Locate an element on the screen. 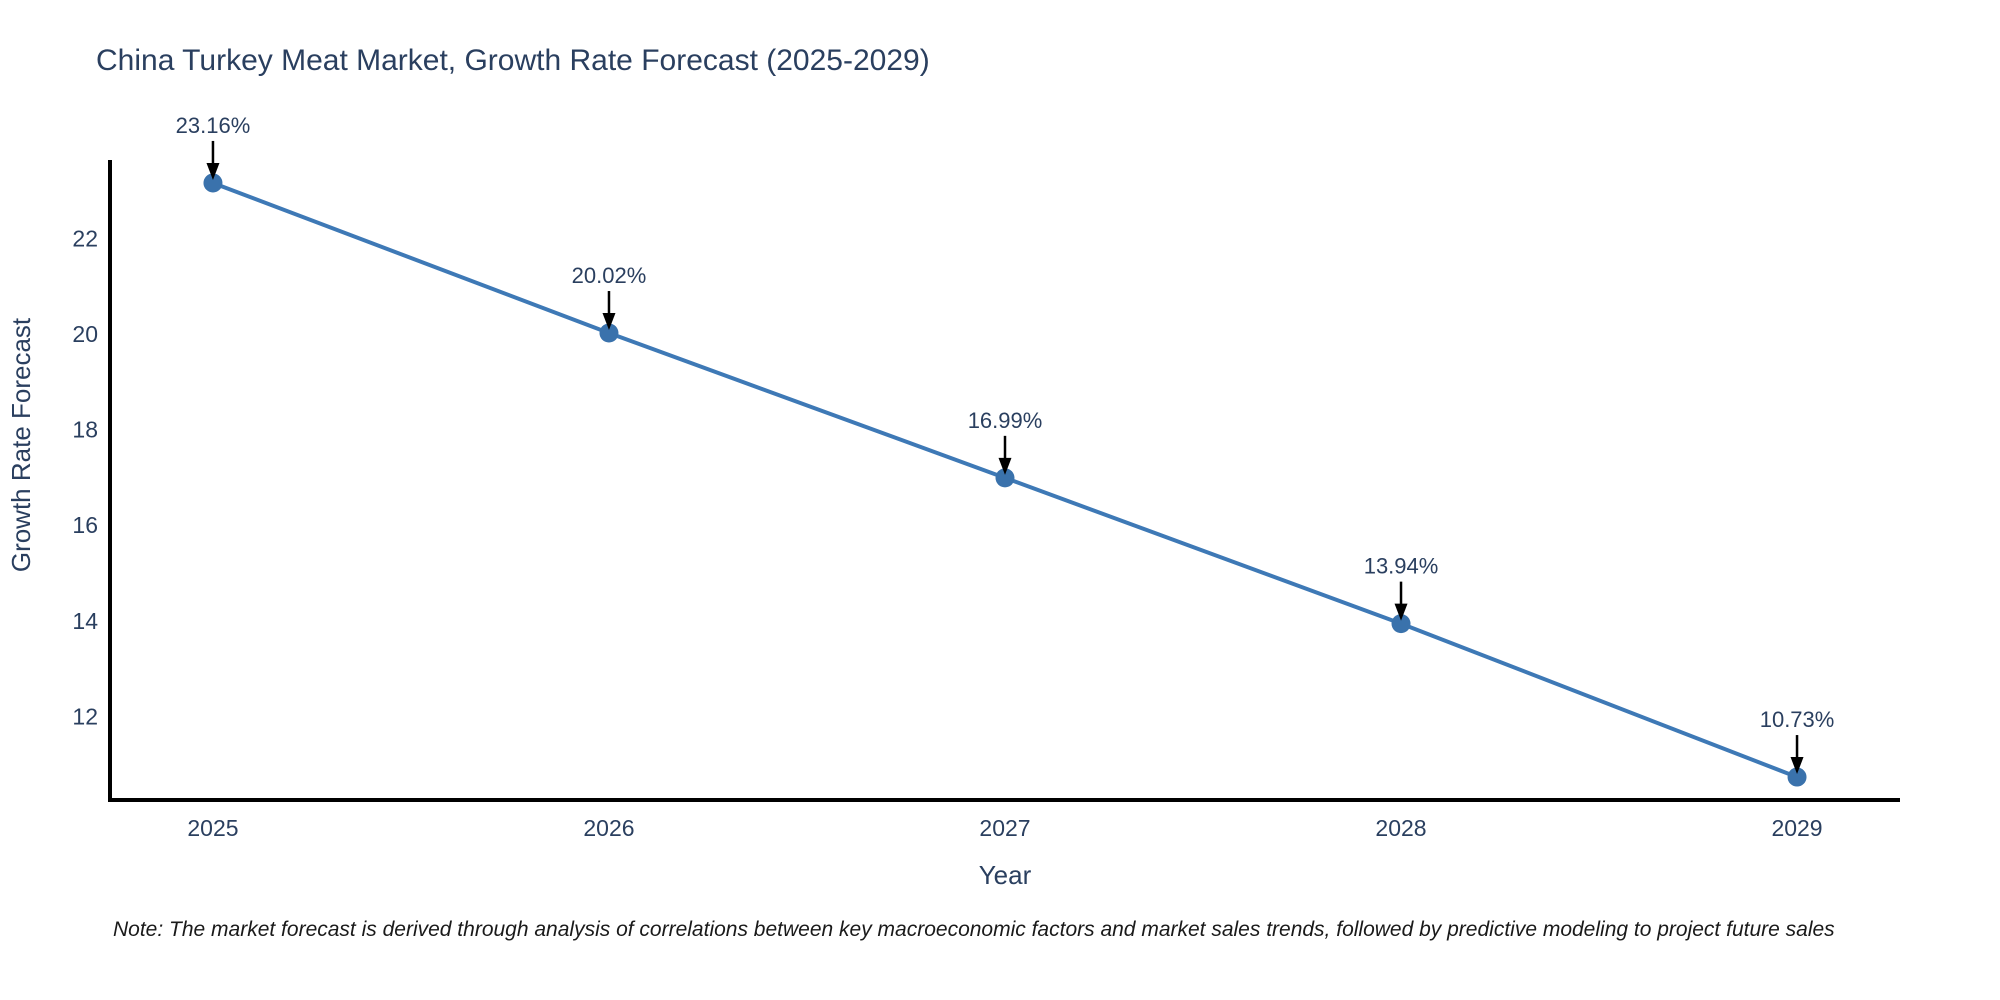 The image size is (2000, 1000). x-axis-title: Year is located at coordinates (1005, 875).